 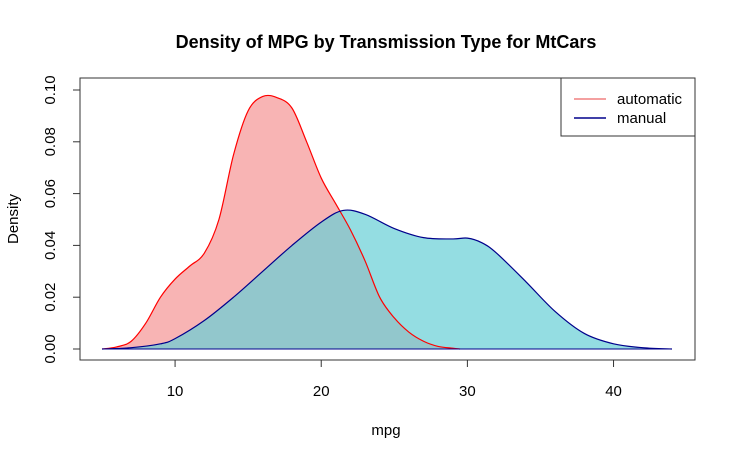 I want to click on y-tick-label-0.06: 0.06, so click(x=50, y=193).